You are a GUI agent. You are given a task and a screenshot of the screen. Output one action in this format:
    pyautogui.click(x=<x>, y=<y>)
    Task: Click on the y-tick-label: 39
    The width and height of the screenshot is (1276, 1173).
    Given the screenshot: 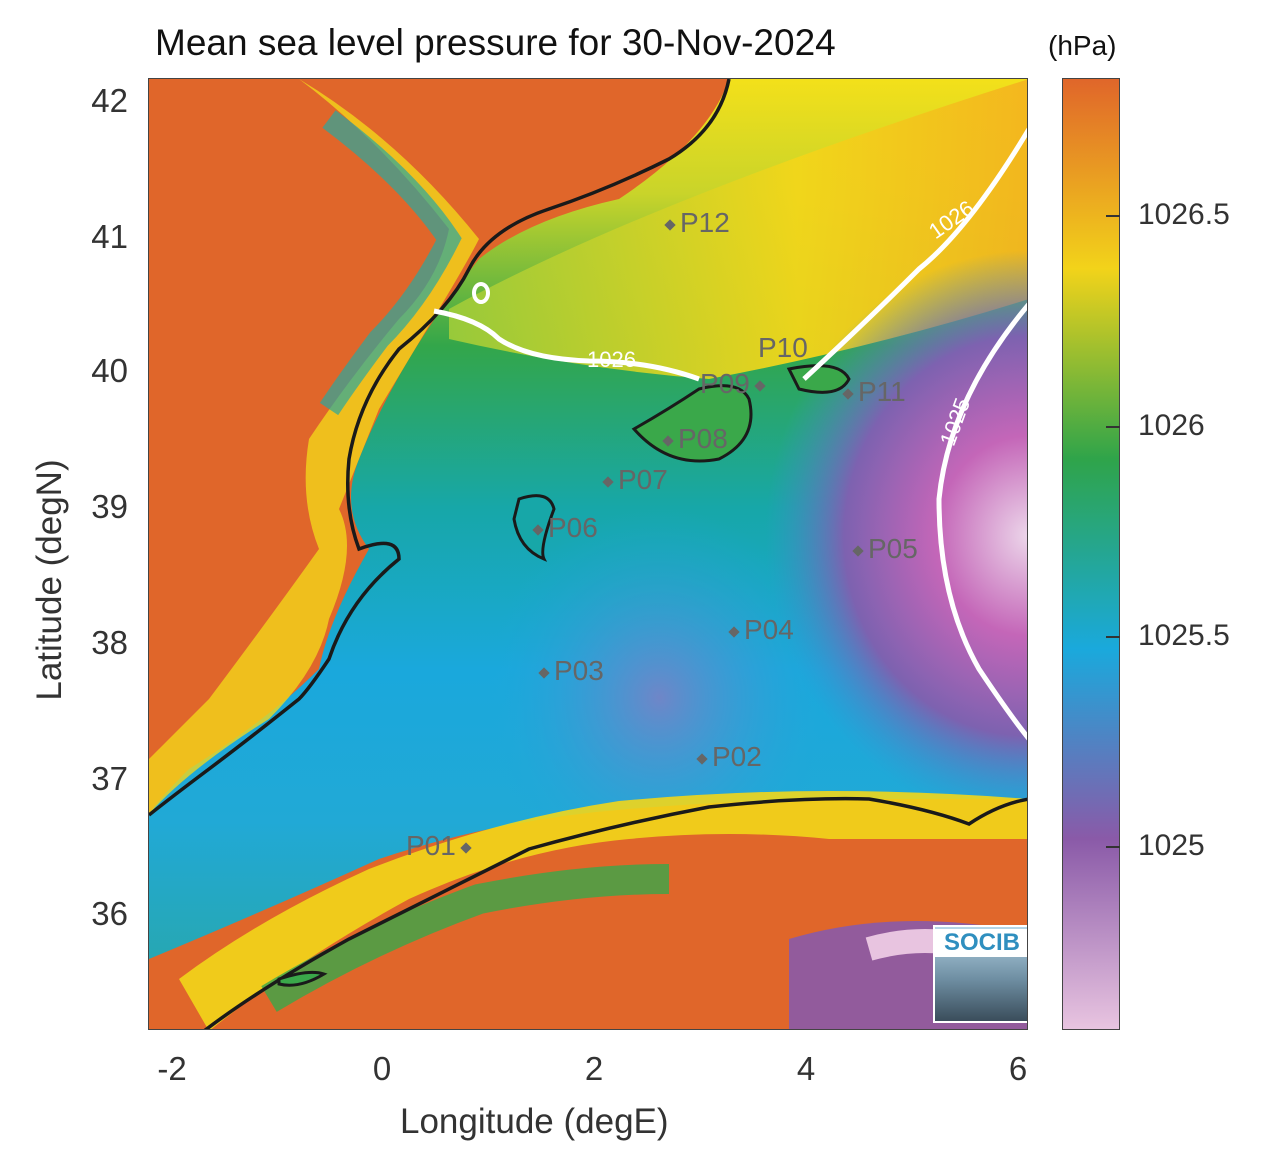 What is the action you would take?
    pyautogui.click(x=109, y=506)
    